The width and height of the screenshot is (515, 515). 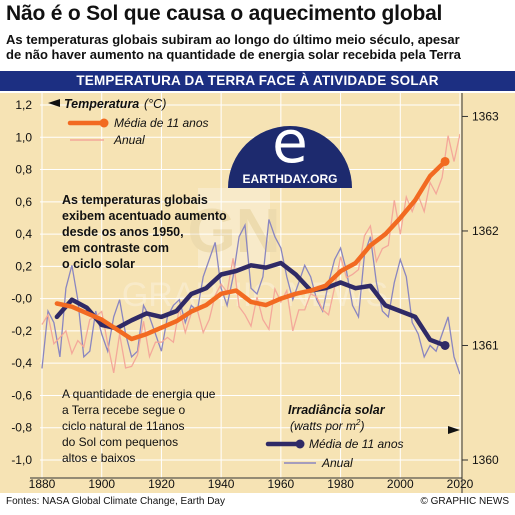 What do you see at coordinates (480, 288) in the screenshot?
I see `right-axis: 1363 1362 1361 1360` at bounding box center [480, 288].